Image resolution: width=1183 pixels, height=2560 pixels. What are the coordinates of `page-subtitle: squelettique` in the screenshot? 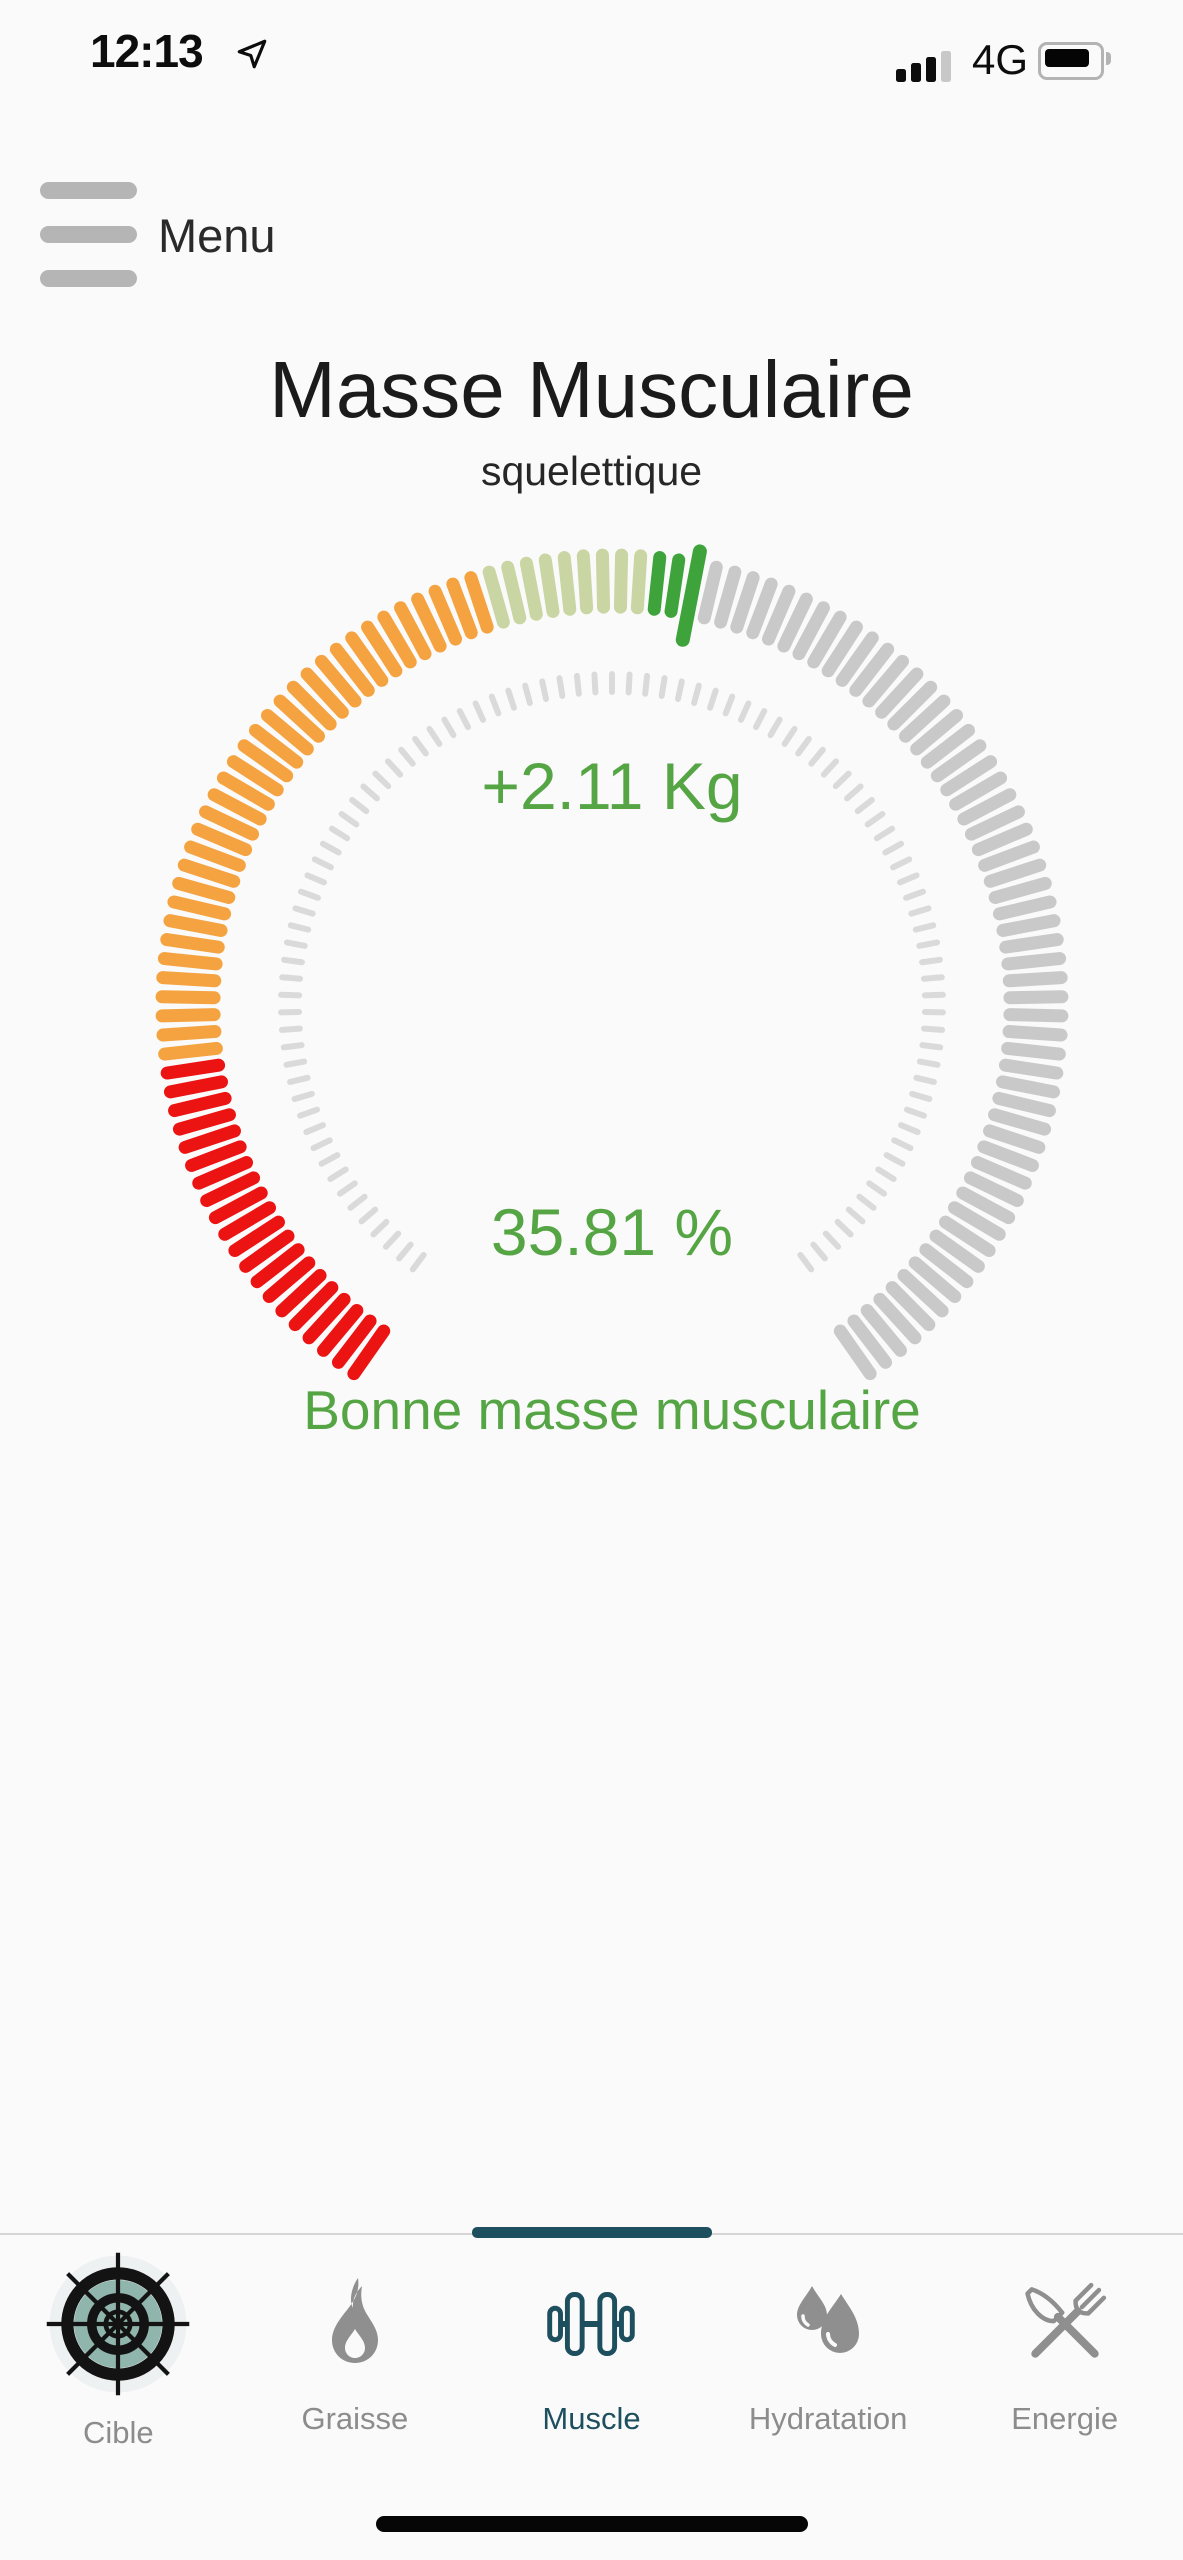 It's located at (591, 471).